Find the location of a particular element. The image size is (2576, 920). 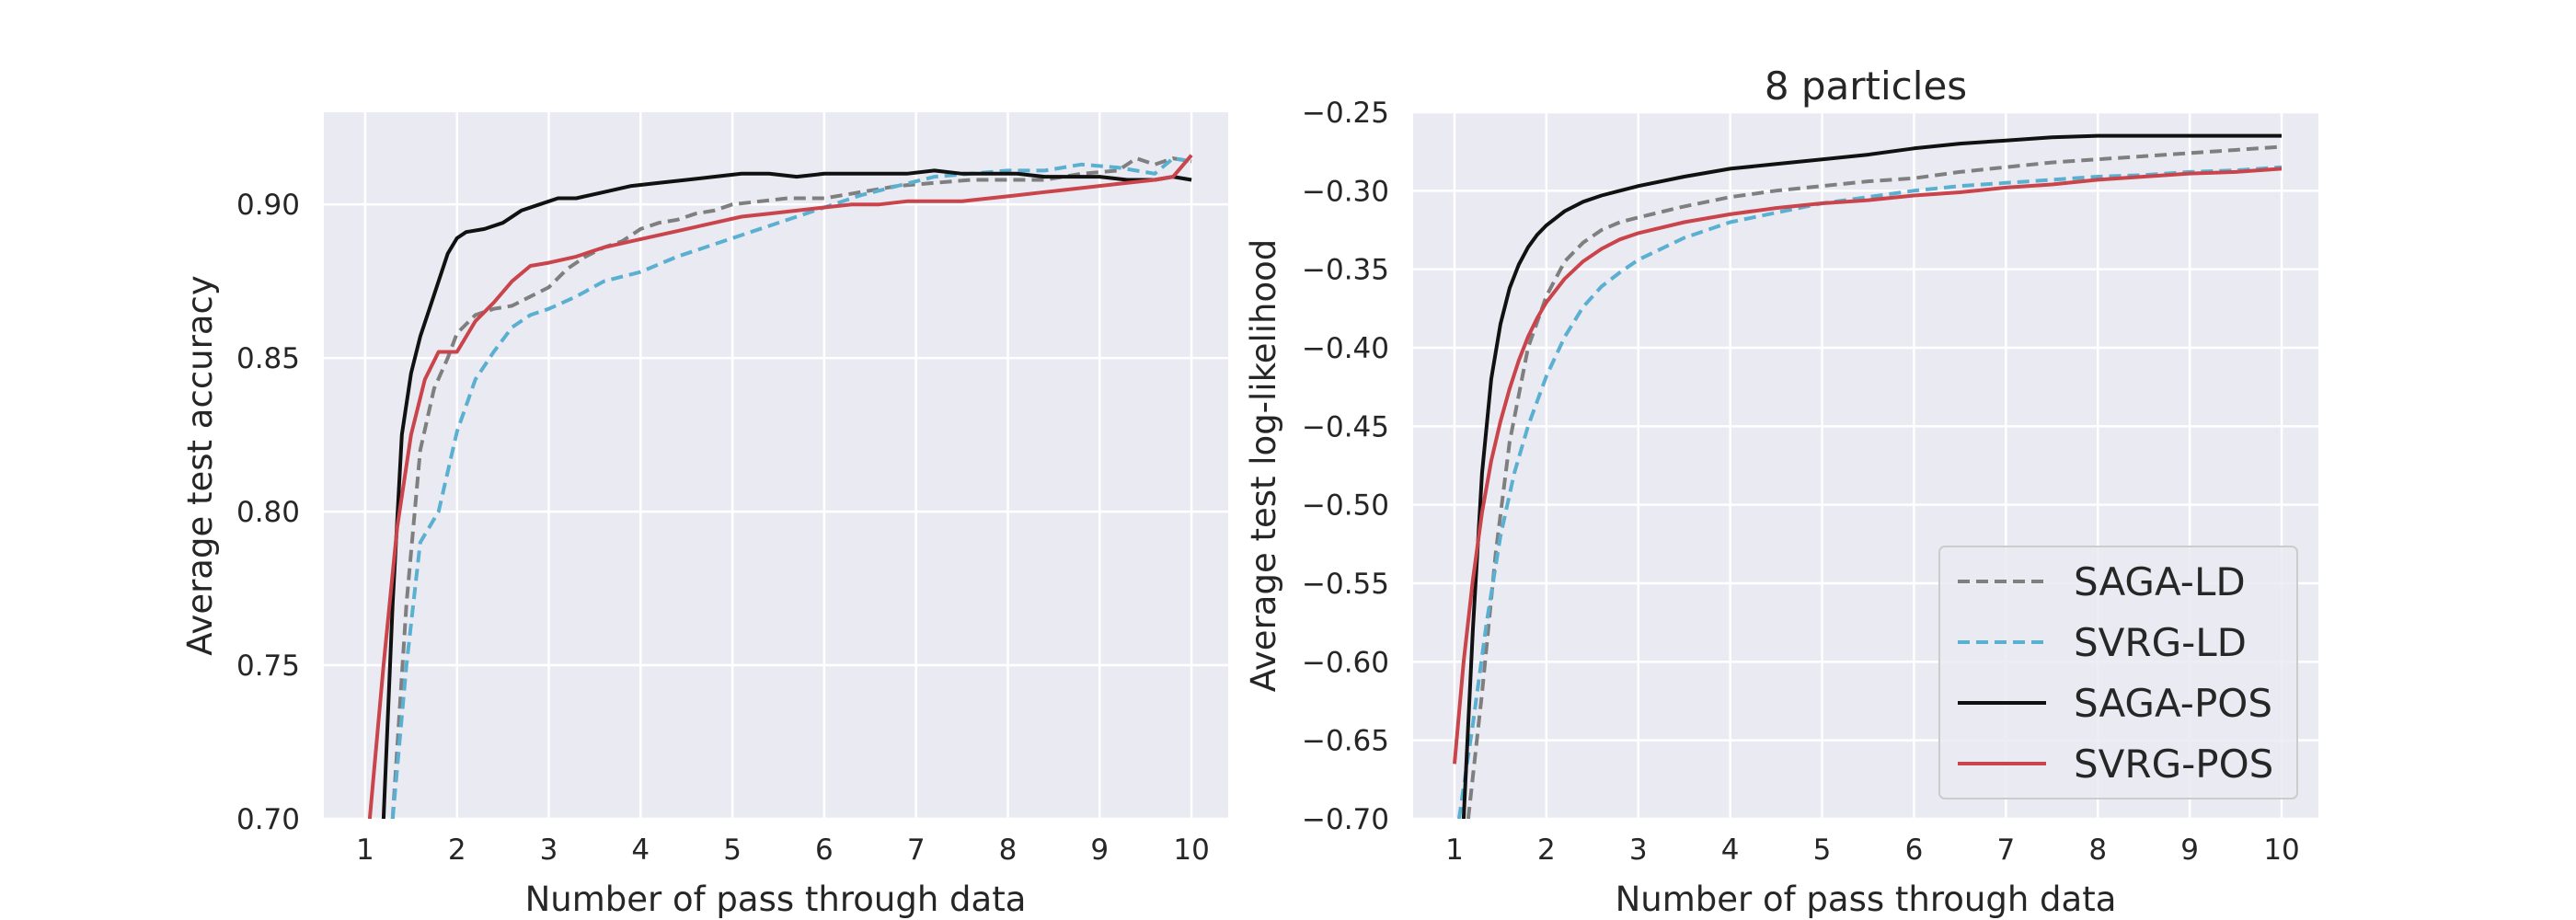

loglik-x-tick-label: 6 is located at coordinates (1914, 850).